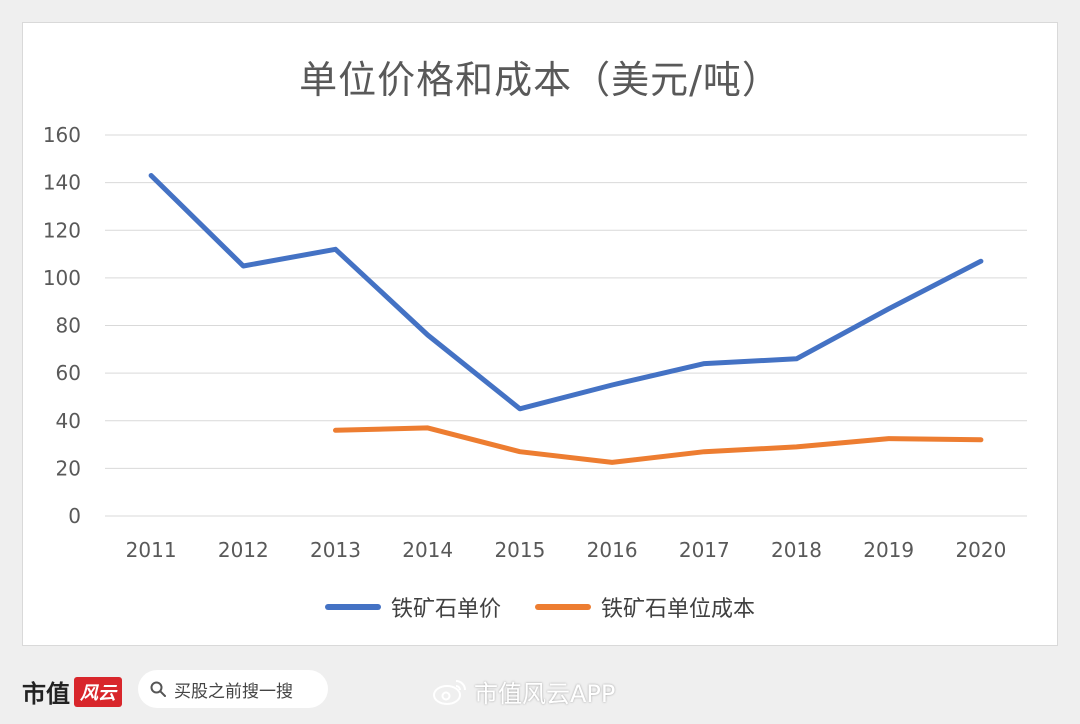 The width and height of the screenshot is (1080, 724). What do you see at coordinates (888, 550) in the screenshot?
I see `x-tick-label: 2019` at bounding box center [888, 550].